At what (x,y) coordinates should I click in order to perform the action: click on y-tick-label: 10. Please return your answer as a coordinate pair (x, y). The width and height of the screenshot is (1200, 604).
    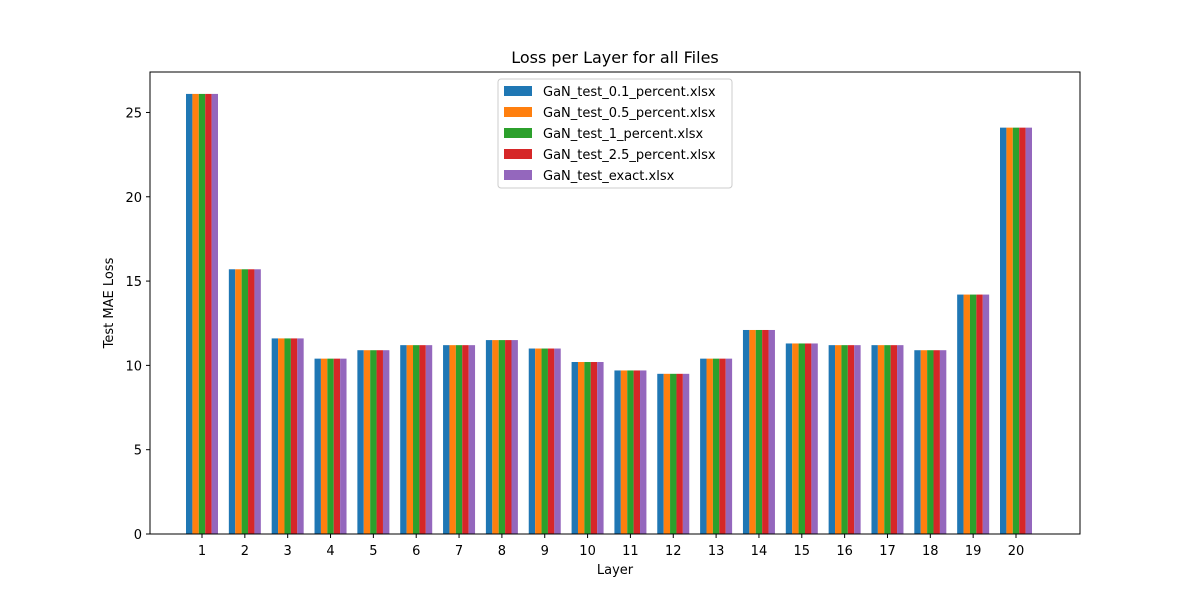
    Looking at the image, I should click on (133, 366).